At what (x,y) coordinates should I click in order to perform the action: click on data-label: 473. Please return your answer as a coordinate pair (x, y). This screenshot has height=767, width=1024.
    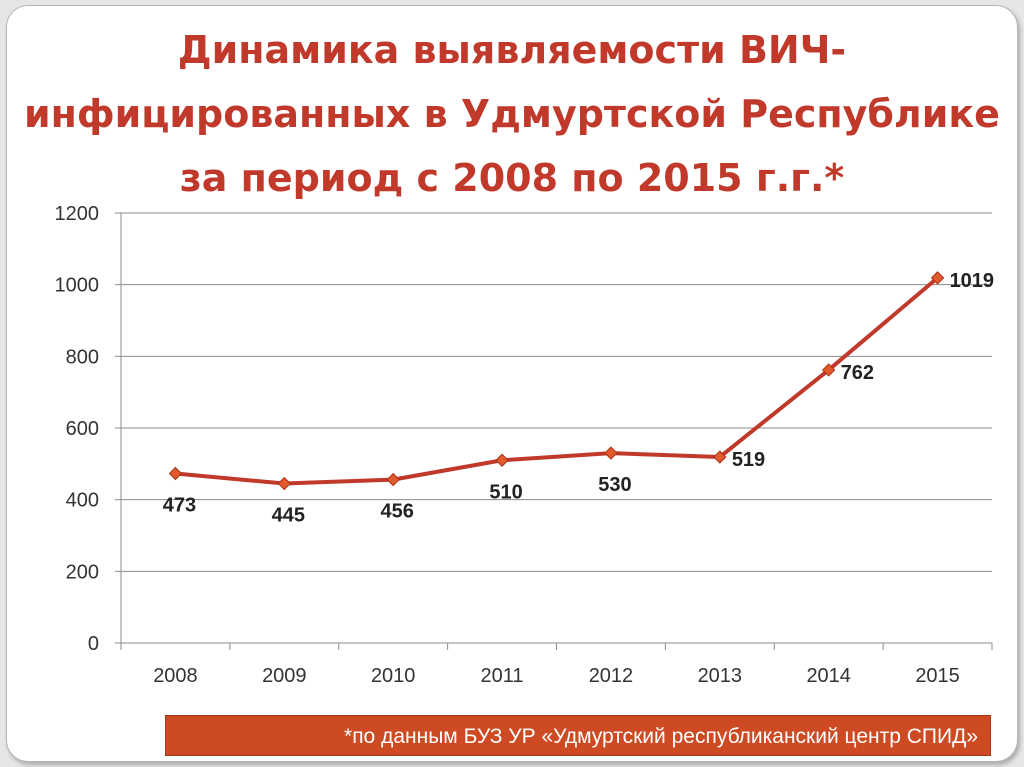
    Looking at the image, I should click on (179, 506).